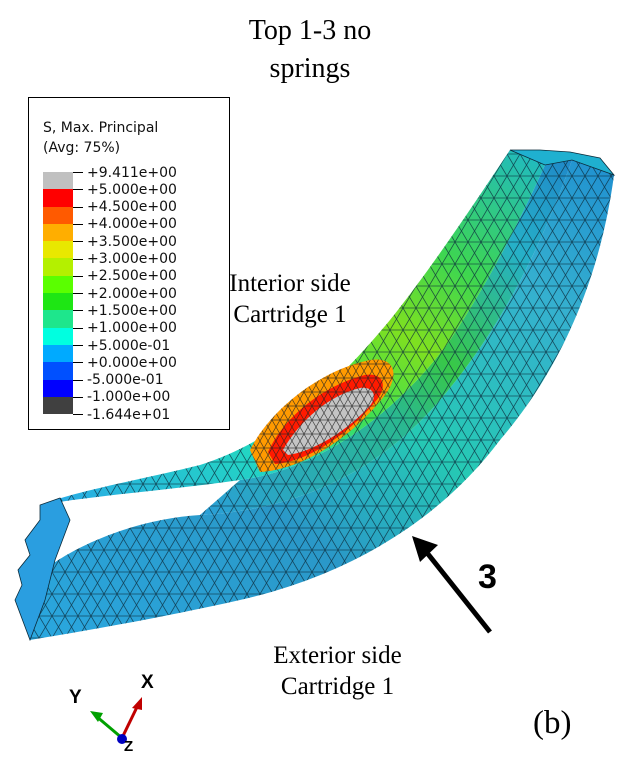  Describe the element at coordinates (337, 655) in the screenshot. I see `exterior-line-1: Exterior side` at that location.